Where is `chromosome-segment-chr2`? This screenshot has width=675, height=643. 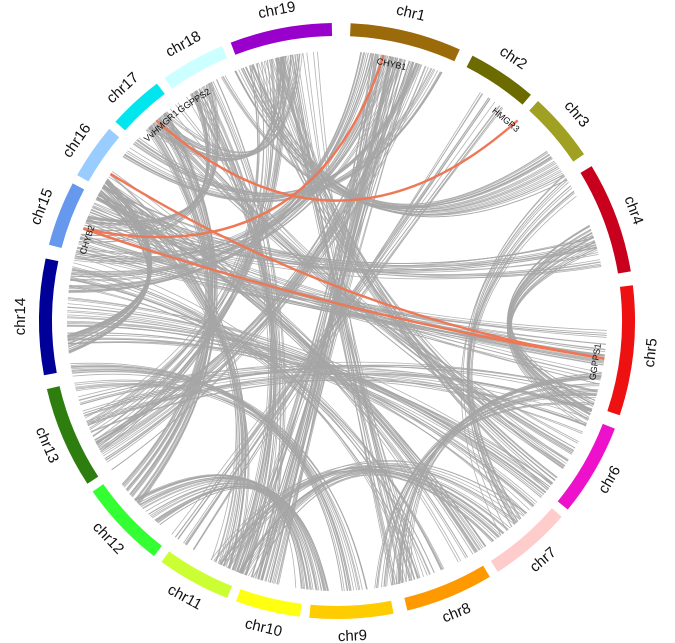
chromosome-segment-chr2 is located at coordinates (498, 80).